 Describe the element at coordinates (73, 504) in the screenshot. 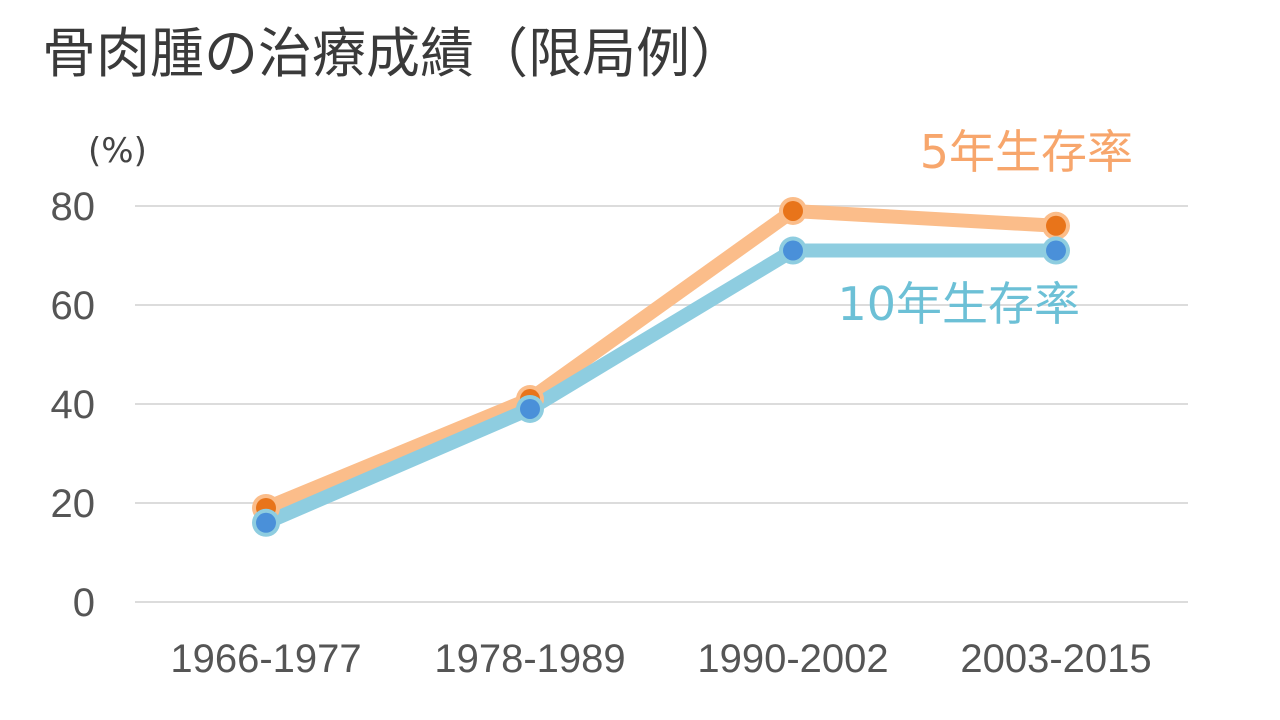

I see `y-tick-label: 20` at that location.